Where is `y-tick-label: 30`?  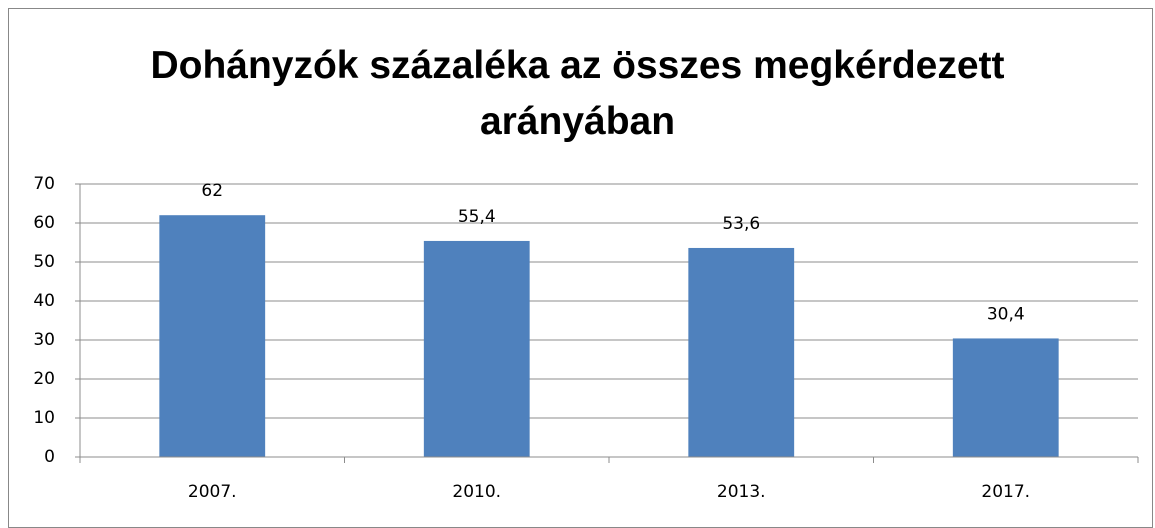
y-tick-label: 30 is located at coordinates (44, 340).